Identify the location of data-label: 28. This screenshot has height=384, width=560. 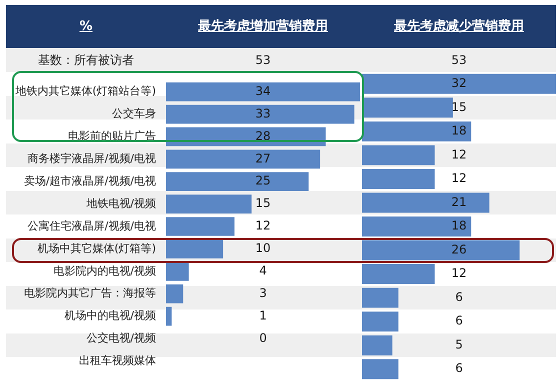
(263, 135).